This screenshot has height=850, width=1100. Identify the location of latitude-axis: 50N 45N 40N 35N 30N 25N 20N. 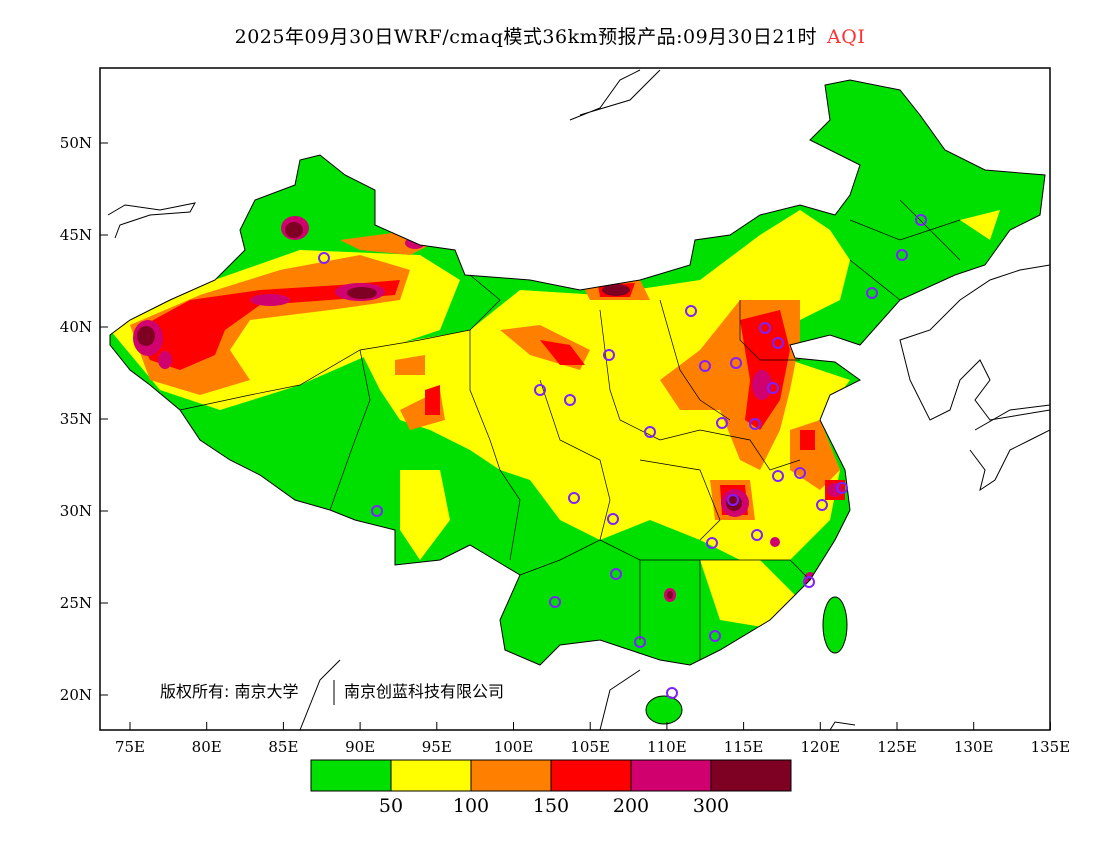
(84, 419).